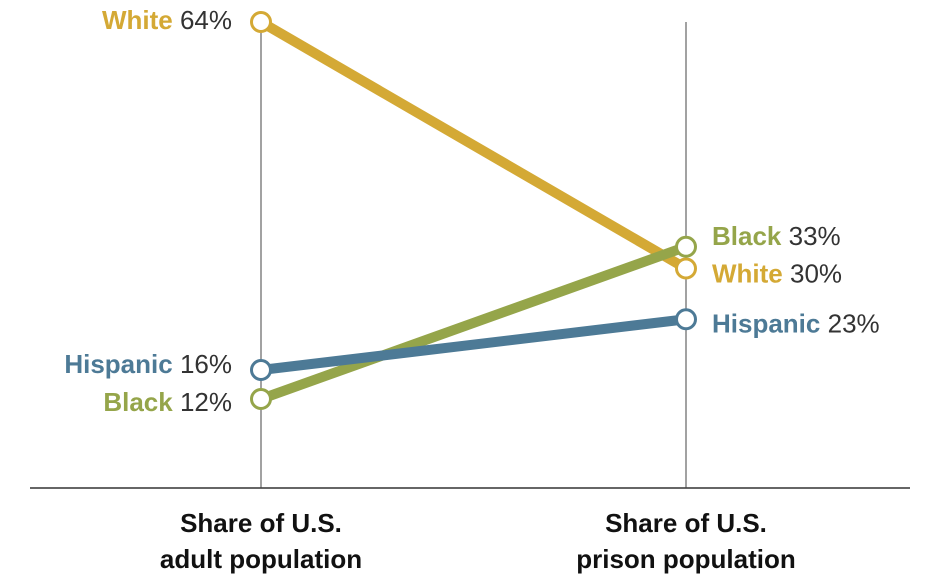  Describe the element at coordinates (815, 236) in the screenshot. I see `value-label: 33%` at that location.